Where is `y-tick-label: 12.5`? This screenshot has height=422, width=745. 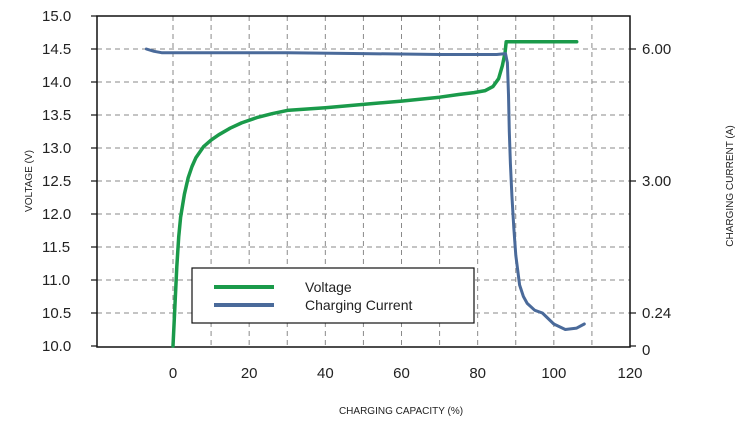
y-tick-label: 12.5 is located at coordinates (56, 181).